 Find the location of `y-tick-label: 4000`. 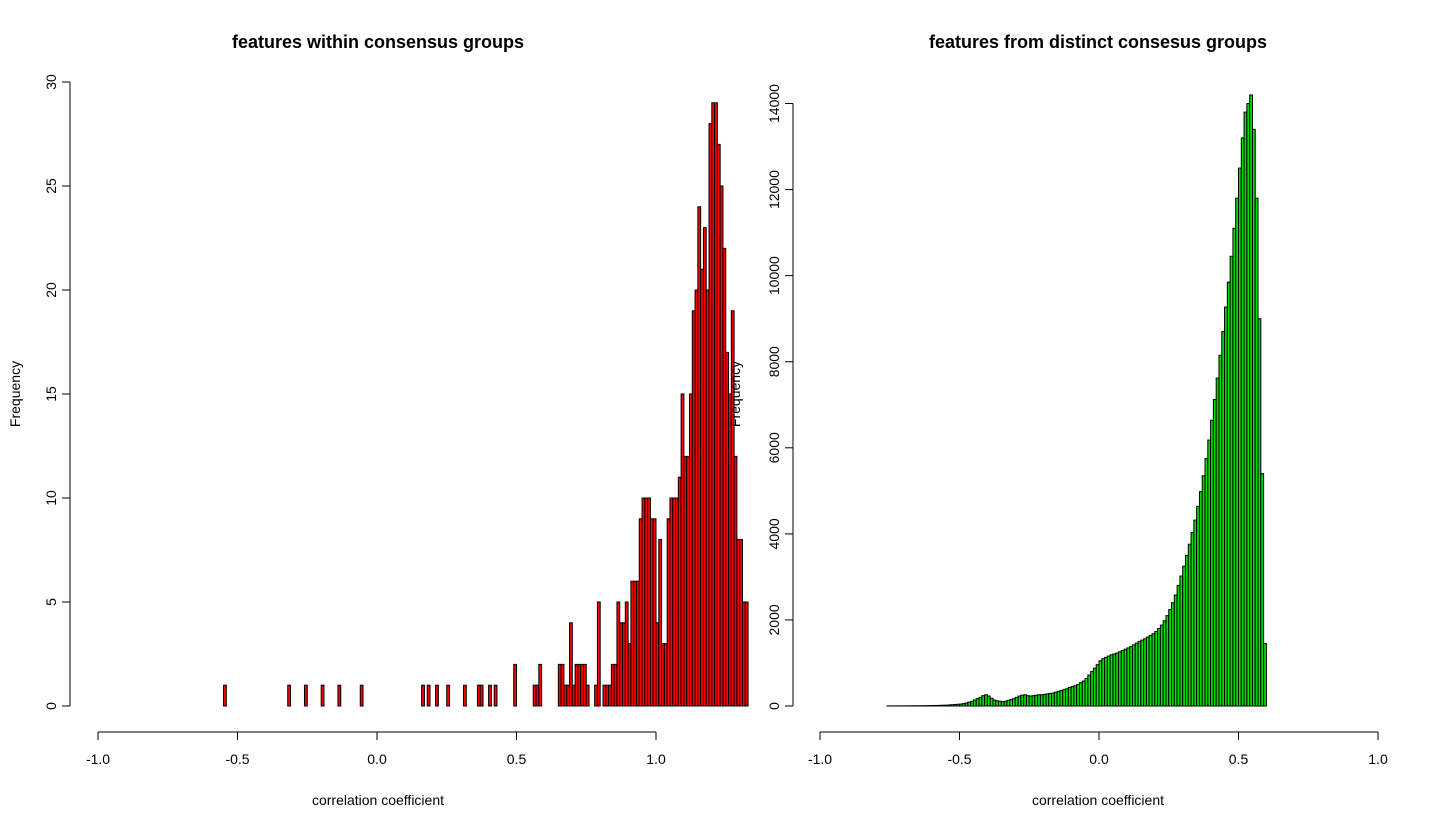

y-tick-label: 4000 is located at coordinates (774, 533).